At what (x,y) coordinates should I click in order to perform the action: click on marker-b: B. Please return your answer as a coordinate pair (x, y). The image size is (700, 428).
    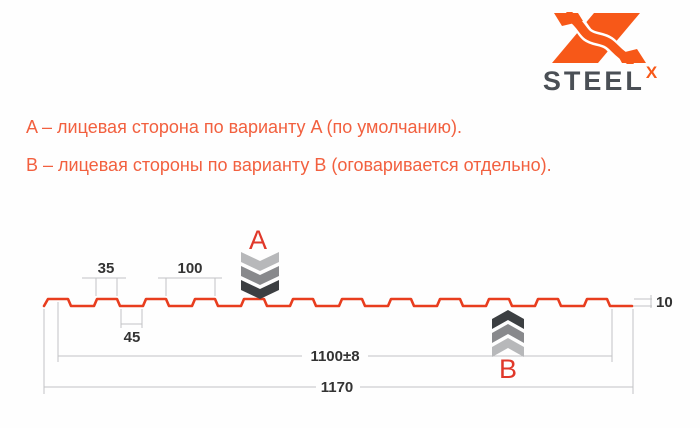
    Looking at the image, I should click on (508, 347).